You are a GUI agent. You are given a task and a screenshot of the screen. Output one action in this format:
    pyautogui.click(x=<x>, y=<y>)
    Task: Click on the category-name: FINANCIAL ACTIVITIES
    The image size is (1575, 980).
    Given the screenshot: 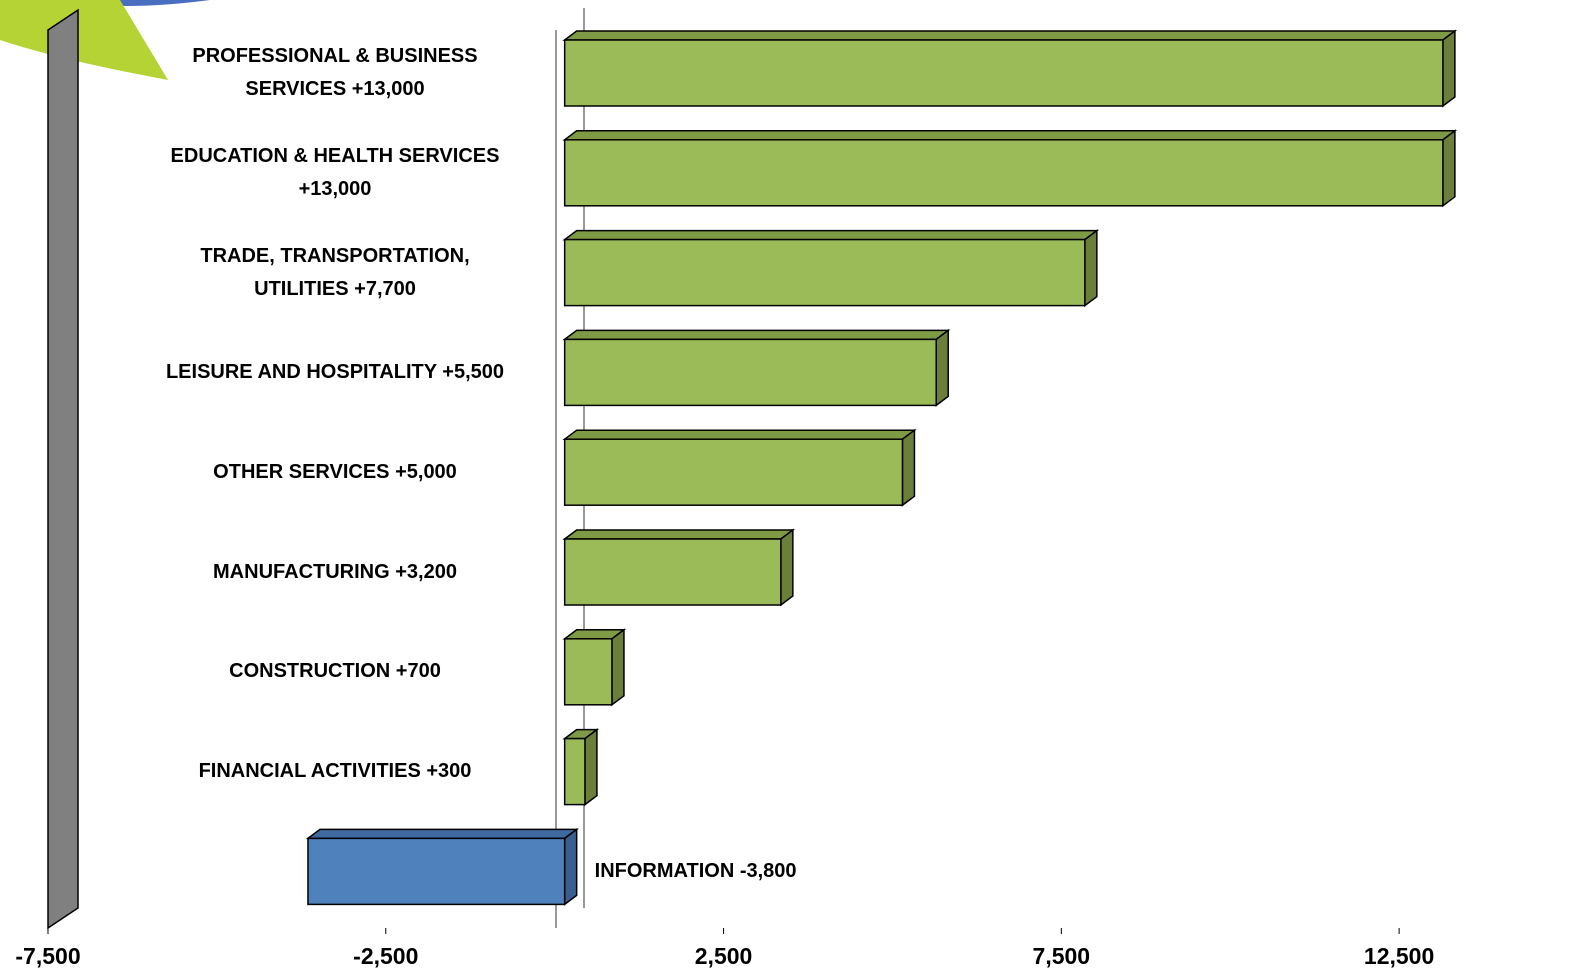 What is the action you would take?
    pyautogui.click(x=309, y=771)
    